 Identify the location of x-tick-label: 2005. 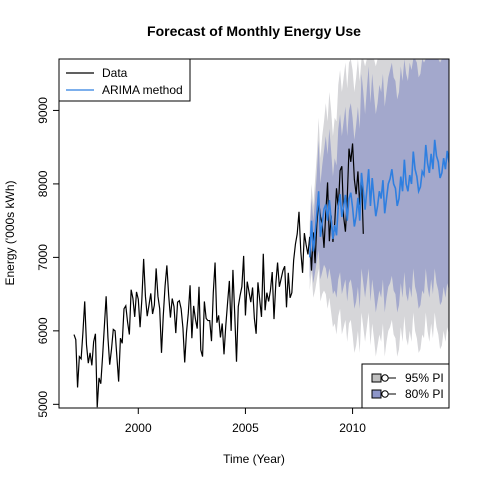
(245, 428).